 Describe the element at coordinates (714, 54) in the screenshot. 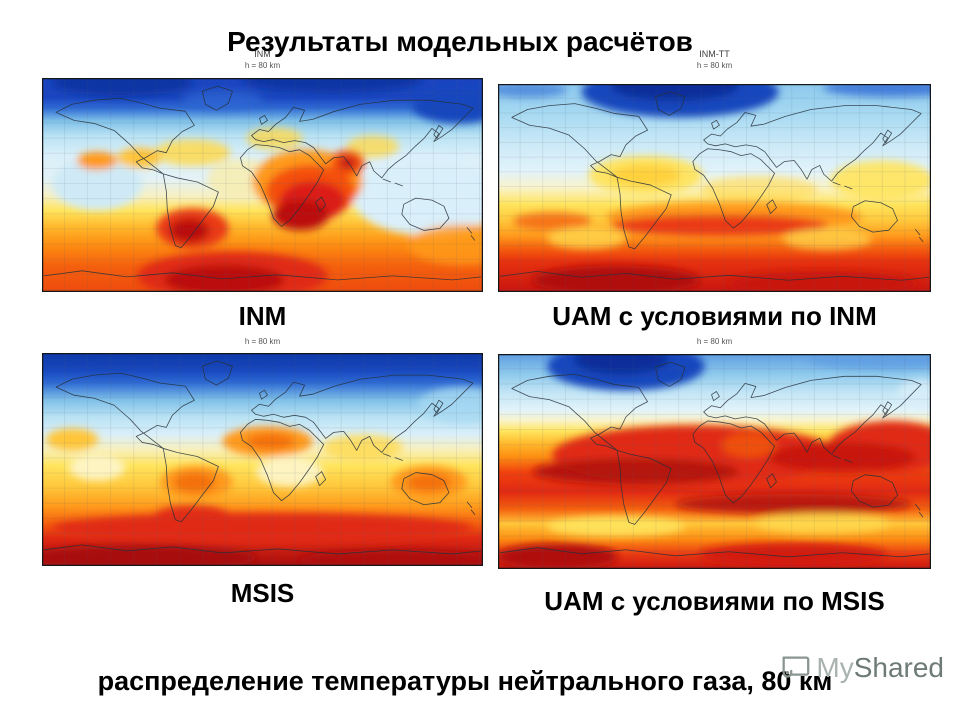

I see `map-model-label: INM-TT` at that location.